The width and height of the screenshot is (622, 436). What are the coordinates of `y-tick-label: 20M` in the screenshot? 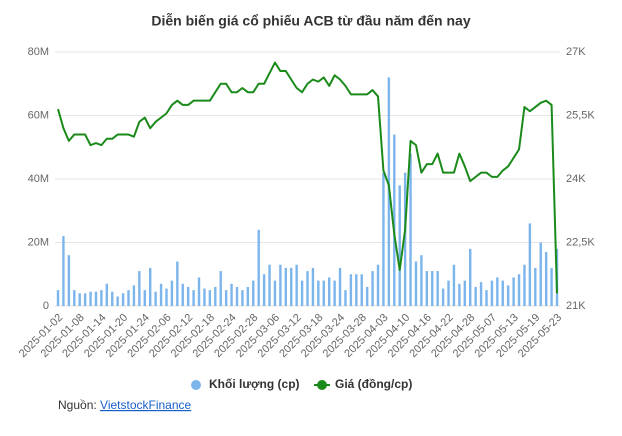 It's located at (38, 242).